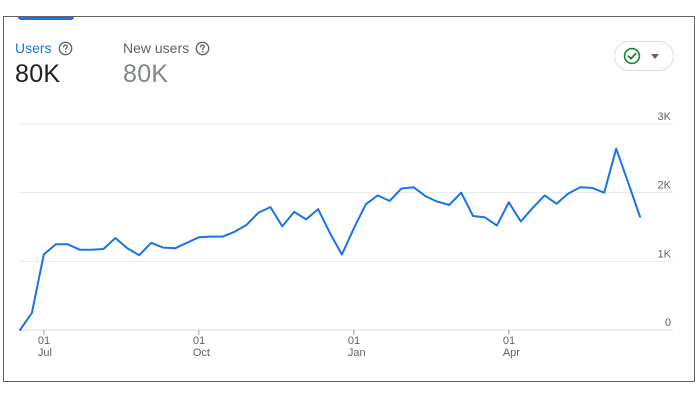  What do you see at coordinates (156, 48) in the screenshot?
I see `new-users-metric-label: New users` at bounding box center [156, 48].